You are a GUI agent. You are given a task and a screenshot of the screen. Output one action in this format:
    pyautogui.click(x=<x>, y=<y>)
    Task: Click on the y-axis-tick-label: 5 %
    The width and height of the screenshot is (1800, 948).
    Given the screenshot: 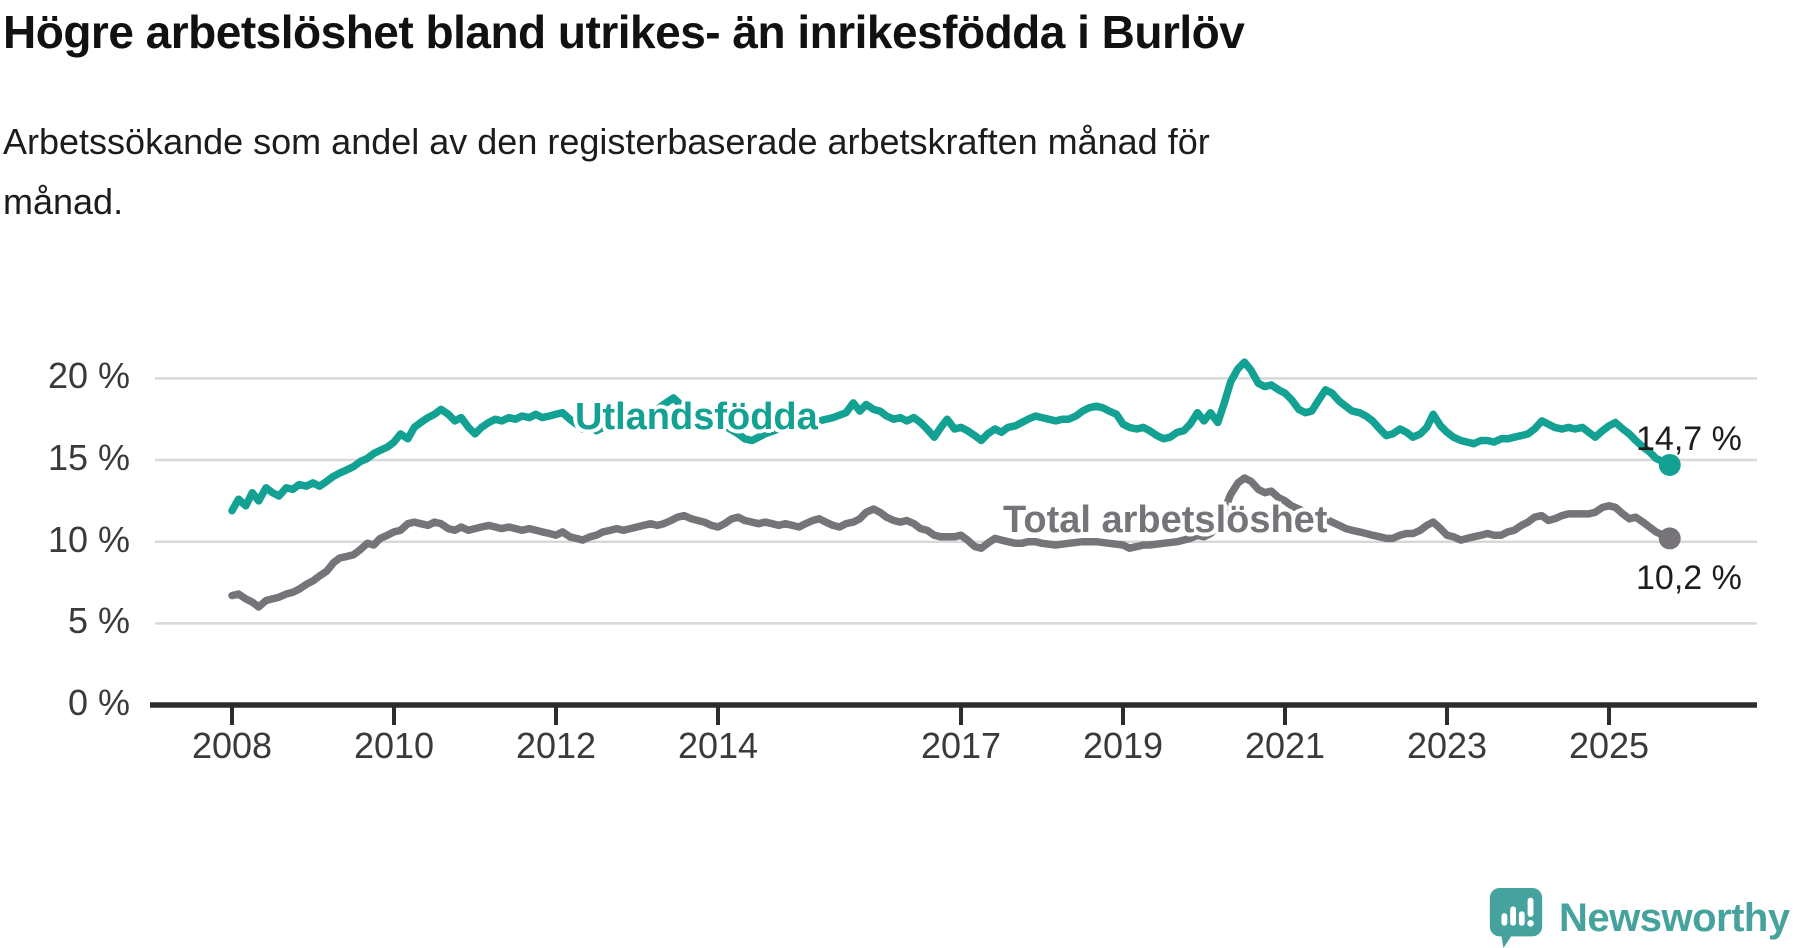 What is the action you would take?
    pyautogui.click(x=98, y=621)
    